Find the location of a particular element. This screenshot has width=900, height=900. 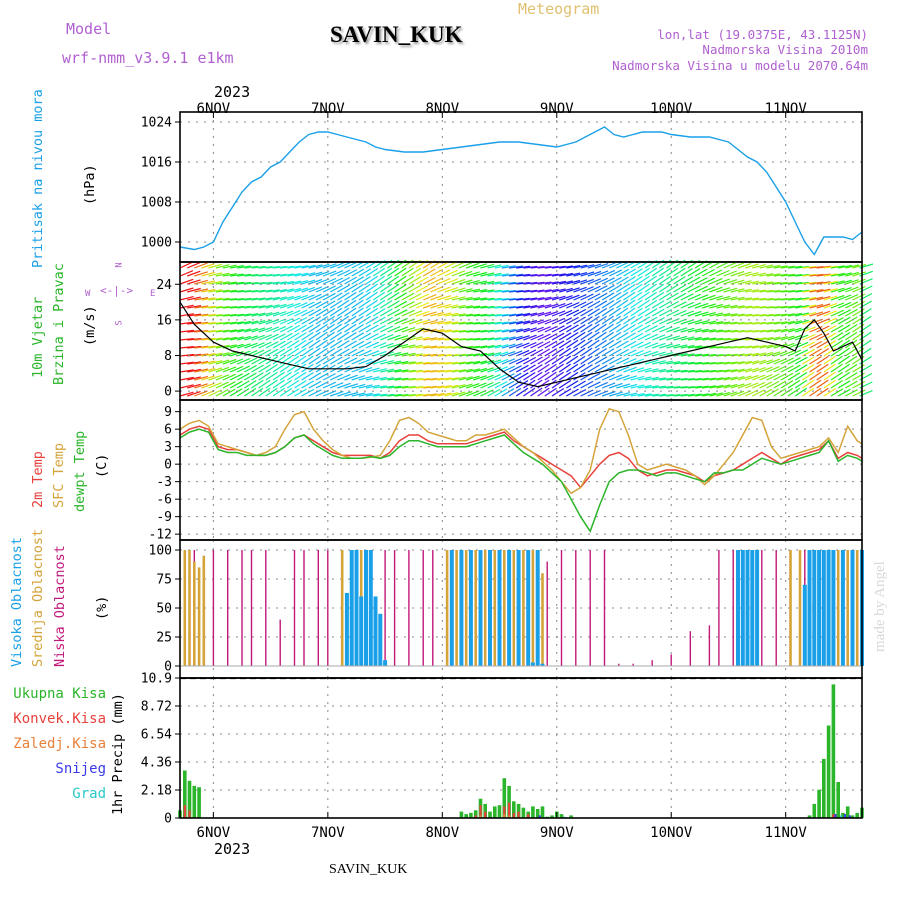

ytick-label-p1-0: 0 is located at coordinates (168, 392).